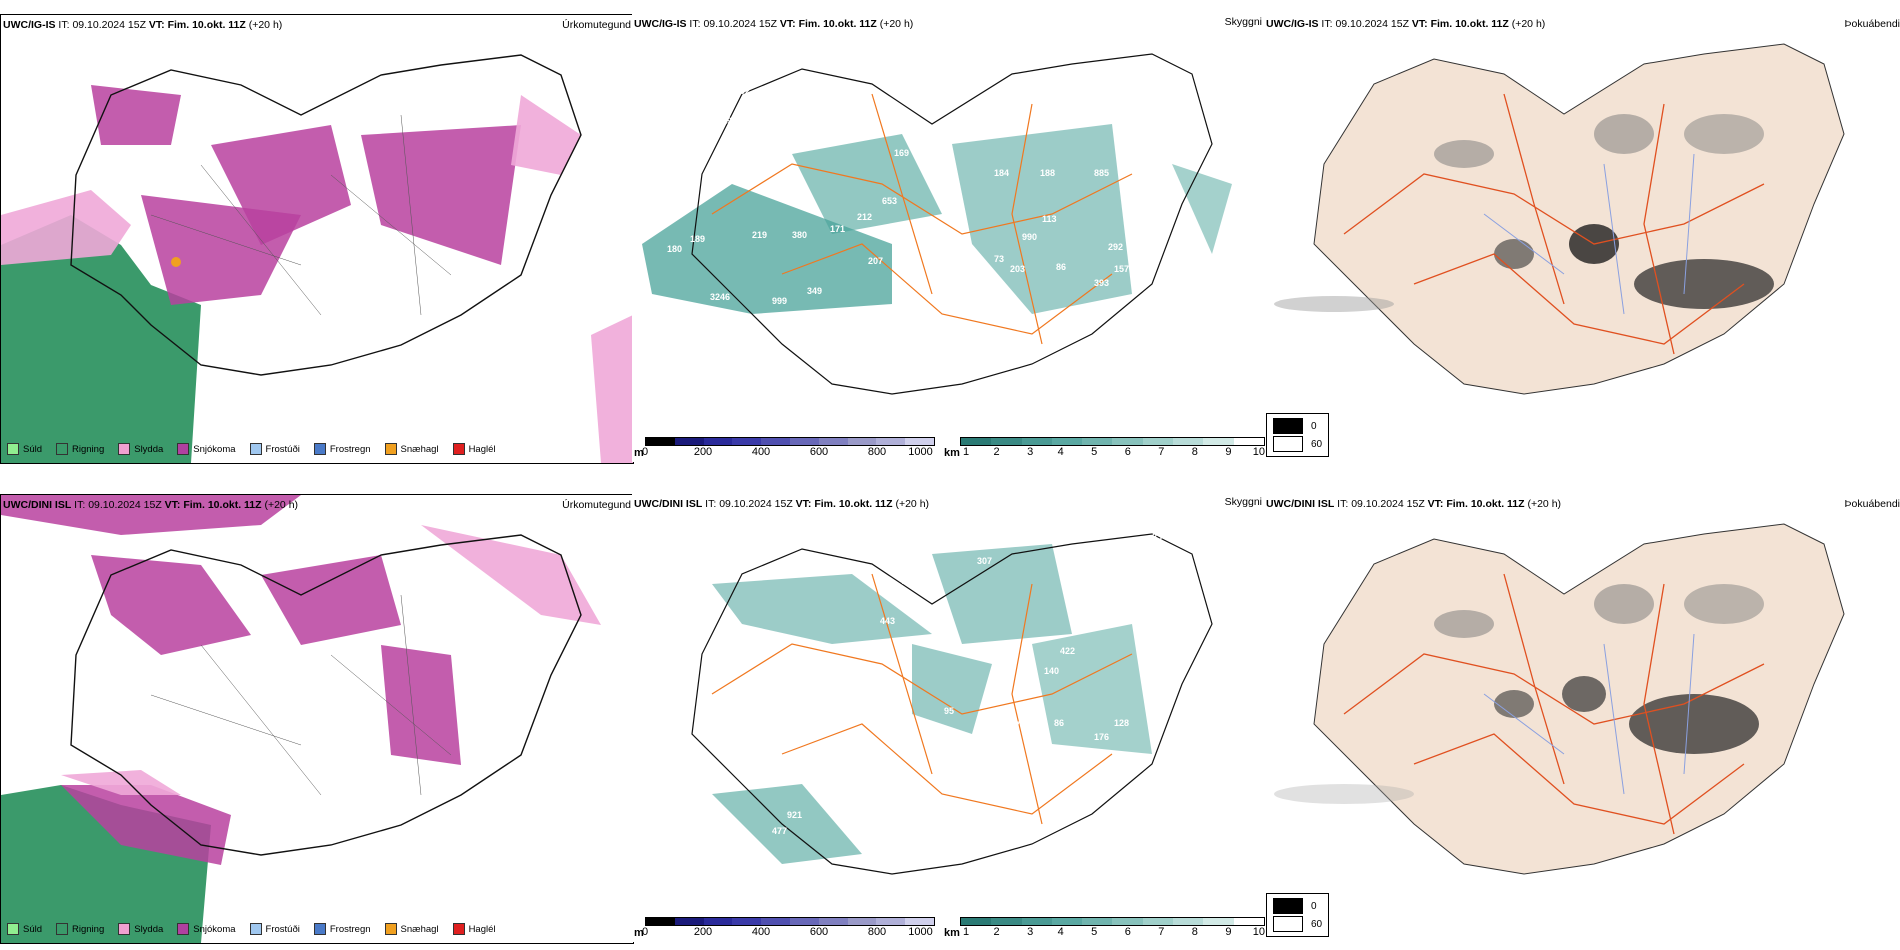  I want to click on fog-map, so click(1559, 219).